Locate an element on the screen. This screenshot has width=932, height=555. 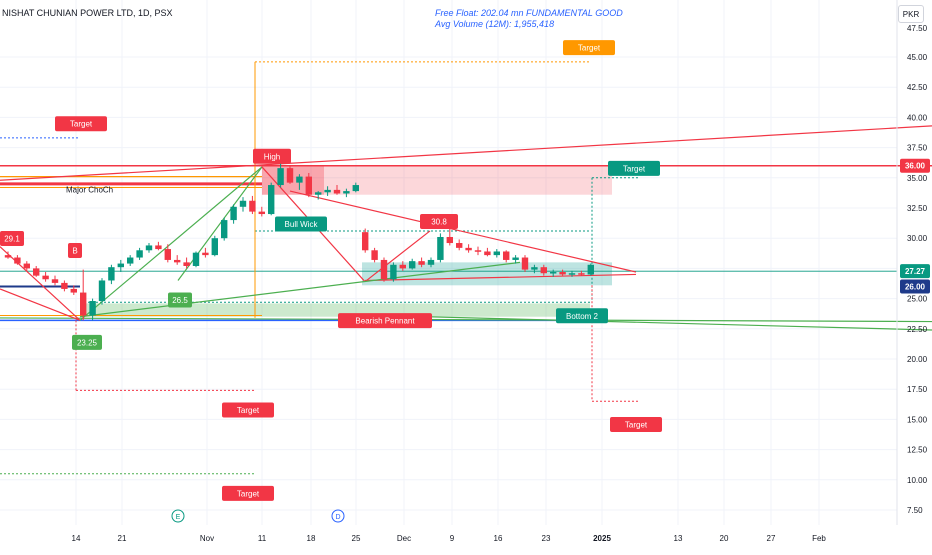
y-tick-label: 17.50 is located at coordinates (917, 389).